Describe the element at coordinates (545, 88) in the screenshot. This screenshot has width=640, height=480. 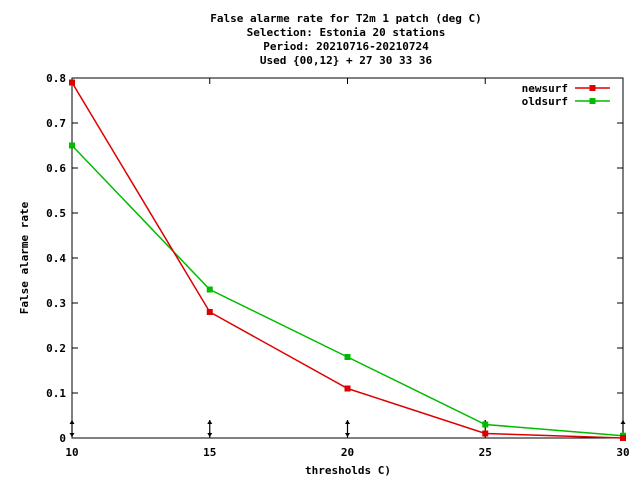
I see `legend-label-newsurf: newsurf` at that location.